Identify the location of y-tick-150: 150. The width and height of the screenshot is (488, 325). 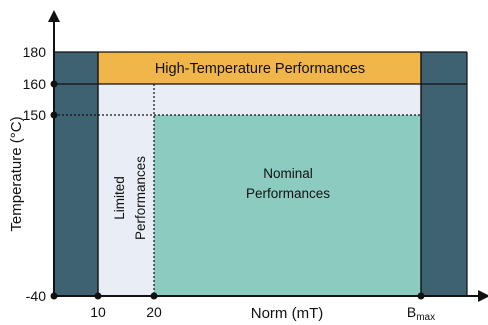
(35, 115).